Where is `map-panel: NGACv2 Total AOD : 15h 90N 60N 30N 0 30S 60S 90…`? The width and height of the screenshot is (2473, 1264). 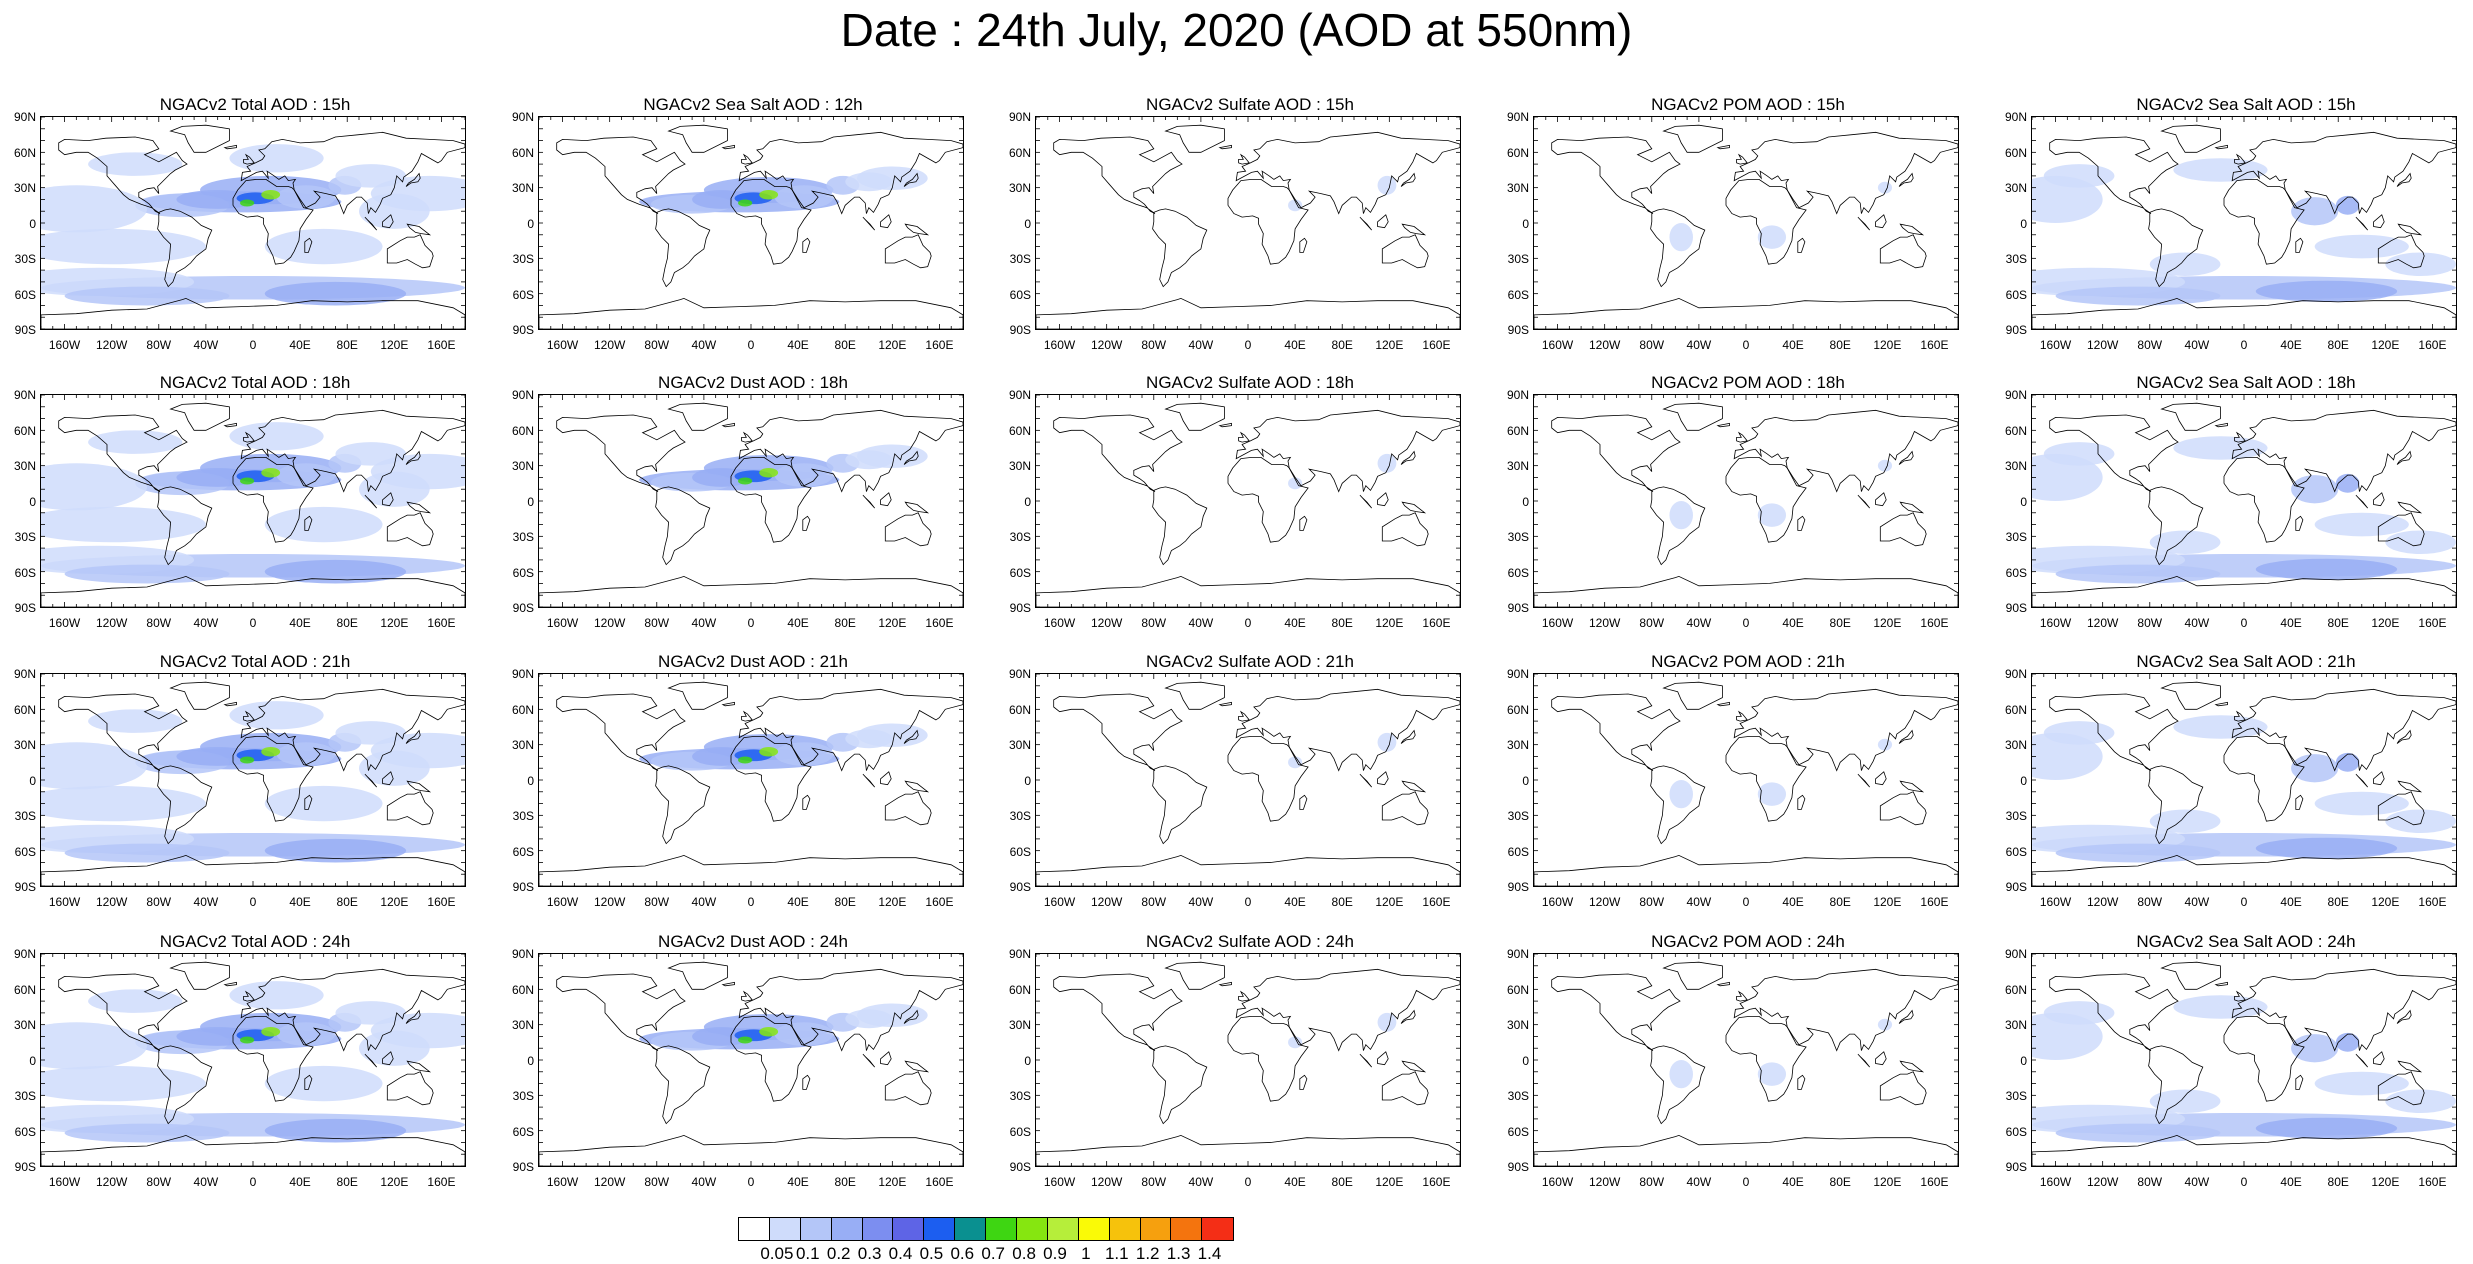
map-panel: NGACv2 Total AOD : 15h 90N 60N 30N 0 30S 60S 90… is located at coordinates (235, 227).